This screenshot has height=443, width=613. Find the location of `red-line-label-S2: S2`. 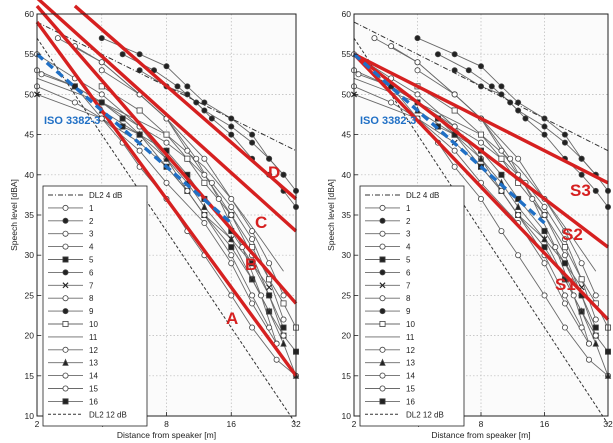

red-line-label-S2: S2 is located at coordinates (572, 234).